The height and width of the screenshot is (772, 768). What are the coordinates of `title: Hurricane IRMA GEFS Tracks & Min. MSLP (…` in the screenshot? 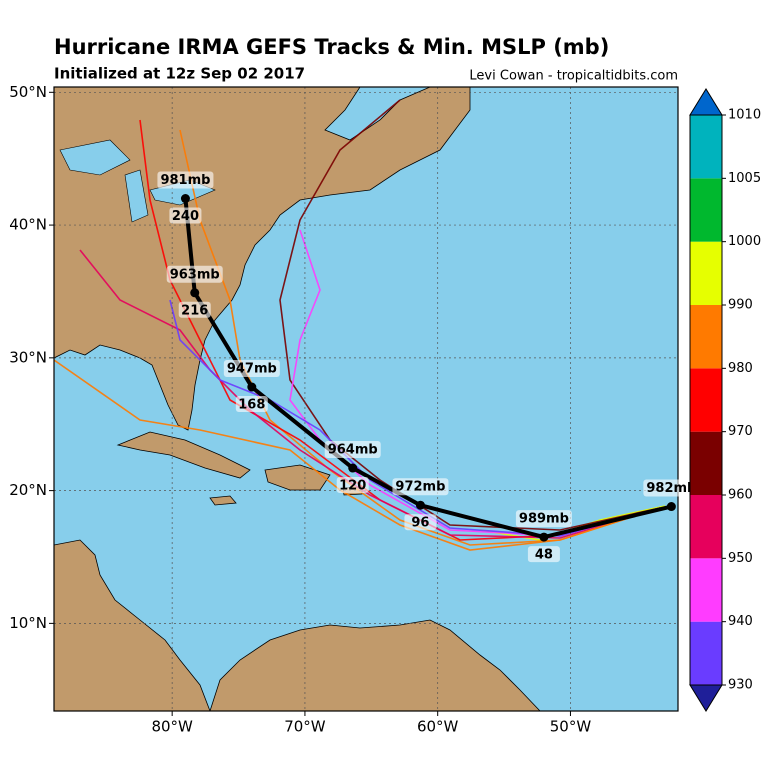 It's located at (331, 47).